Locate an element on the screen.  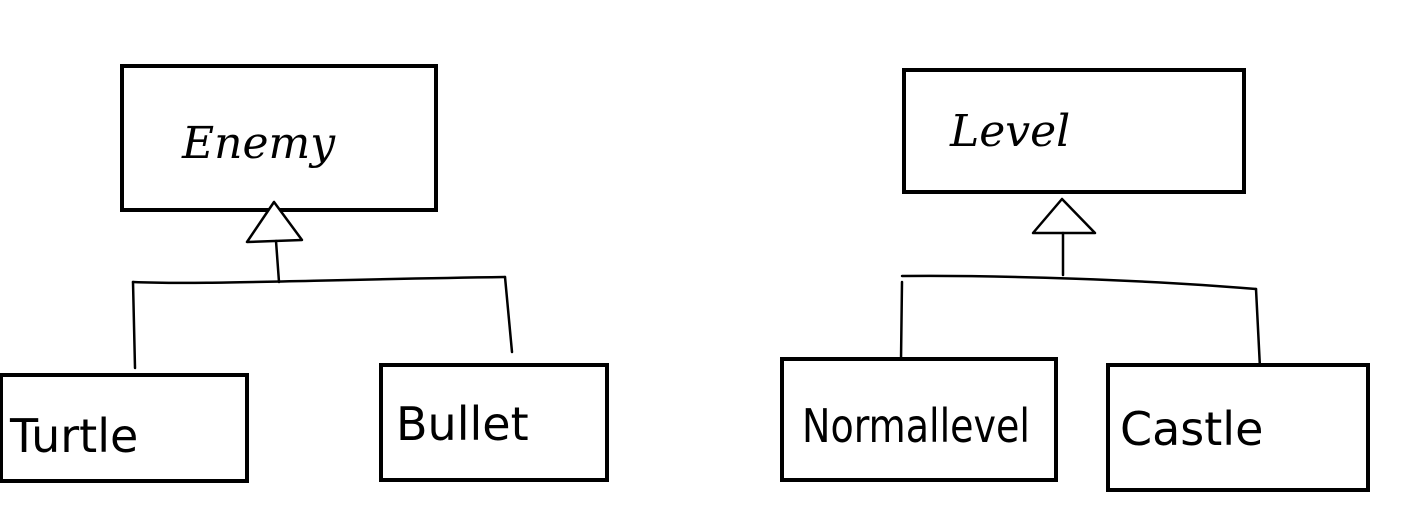
connector-branch-enemy is located at coordinates (319, 280).